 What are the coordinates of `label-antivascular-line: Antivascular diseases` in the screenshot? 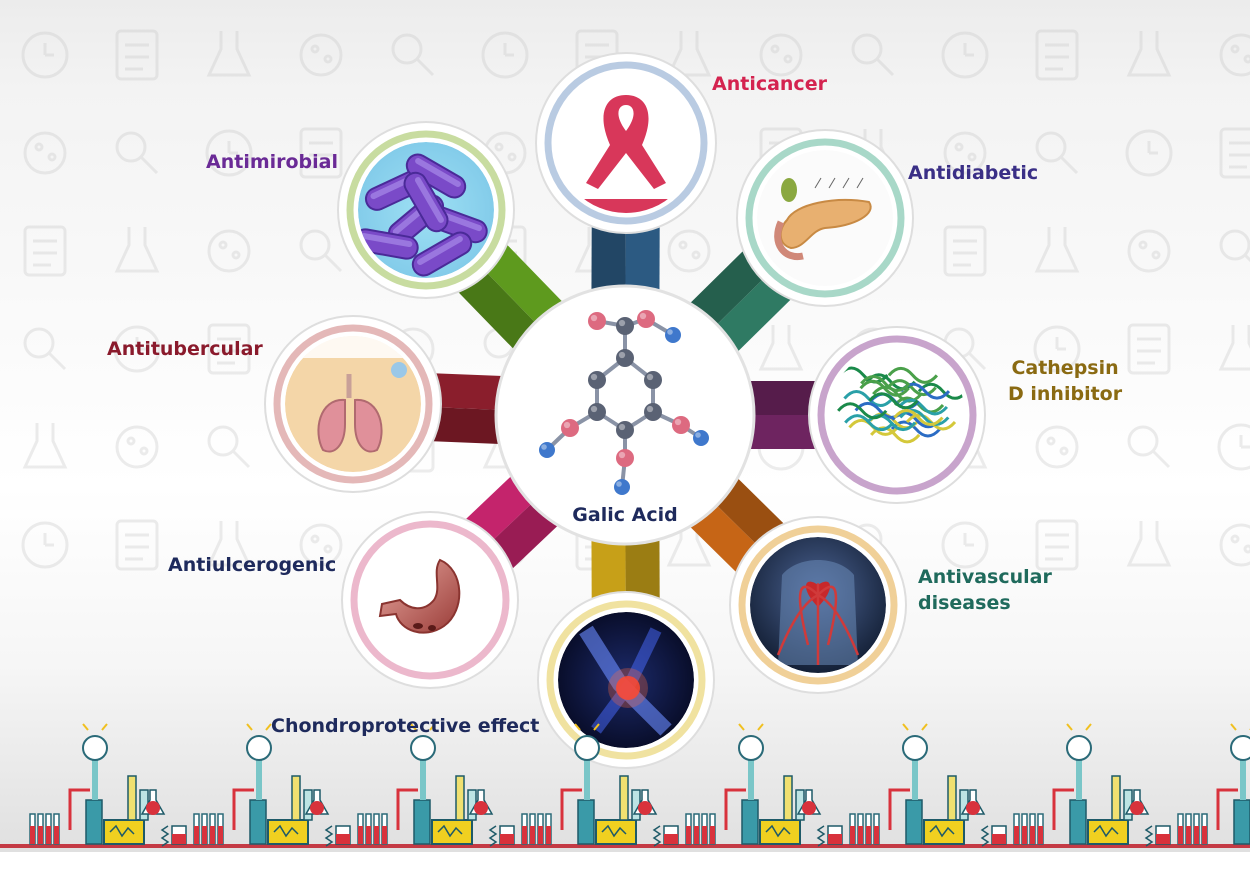 It's located at (985, 590).